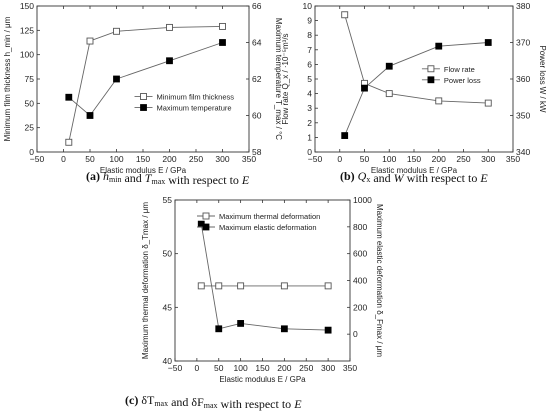  I want to click on y-tick-label: 45, so click(168, 307).